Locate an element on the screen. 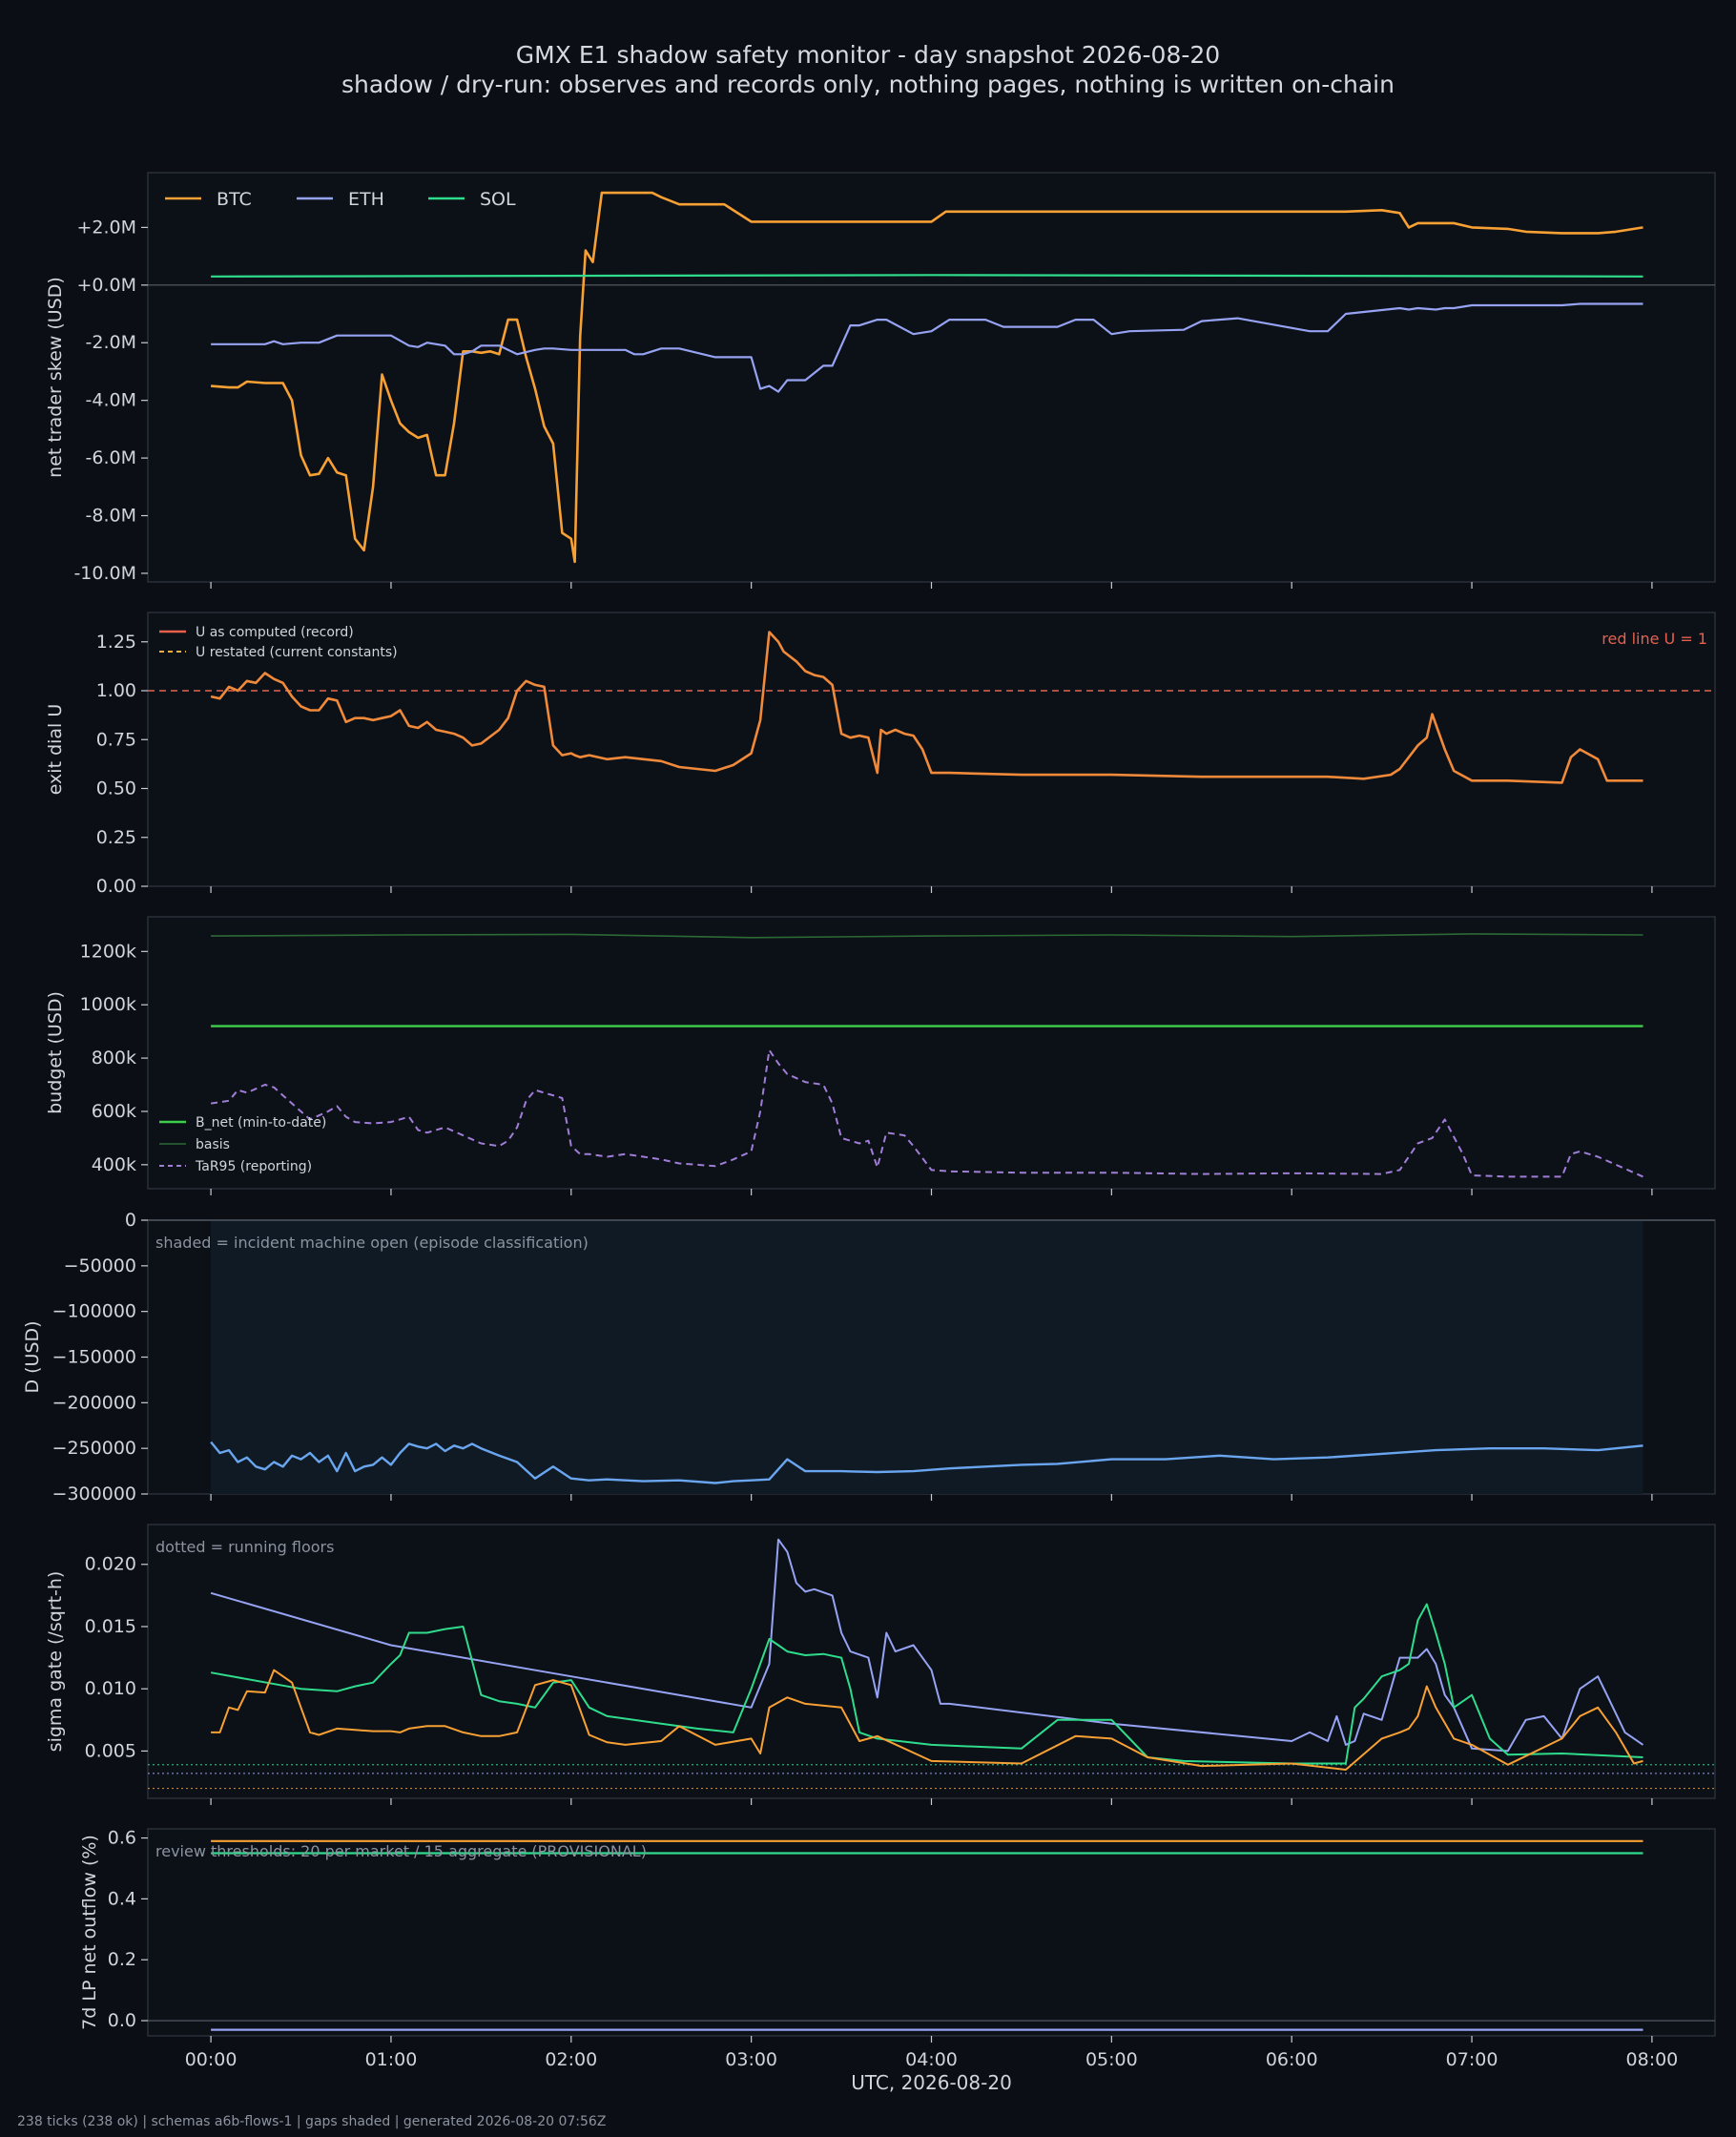 The image size is (1736, 2137). legend-label: SOL is located at coordinates (498, 199).